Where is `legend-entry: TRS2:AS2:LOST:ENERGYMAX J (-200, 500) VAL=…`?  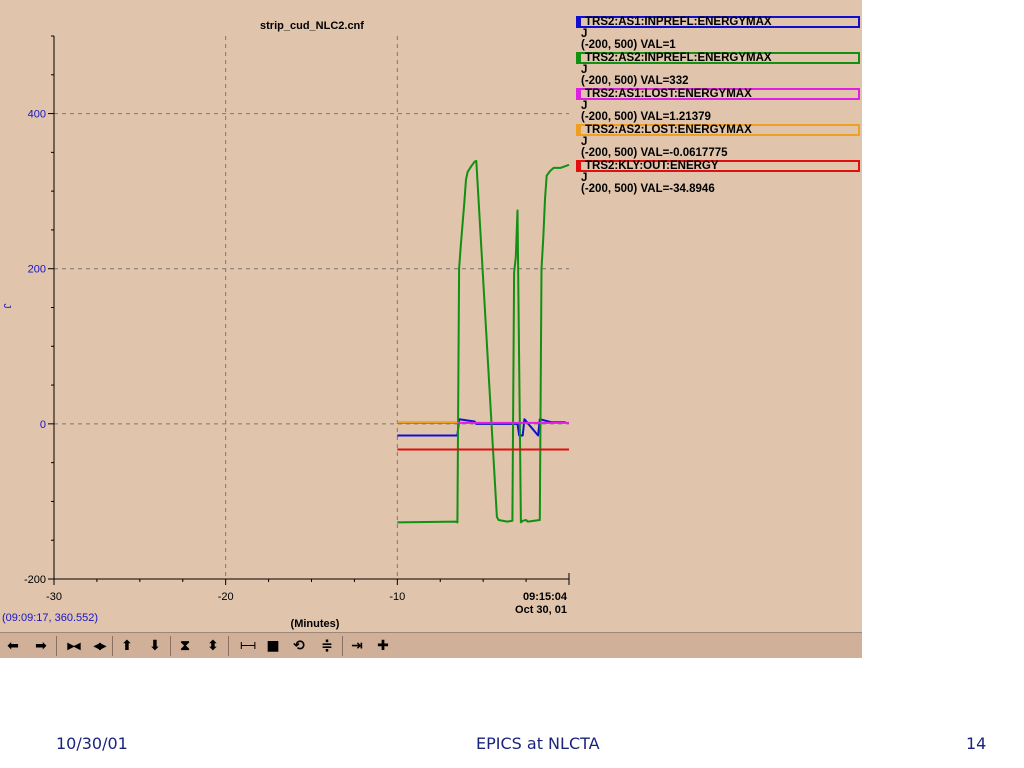 legend-entry: TRS2:AS2:LOST:ENERGYMAX J (-200, 500) VAL=… is located at coordinates (719, 142).